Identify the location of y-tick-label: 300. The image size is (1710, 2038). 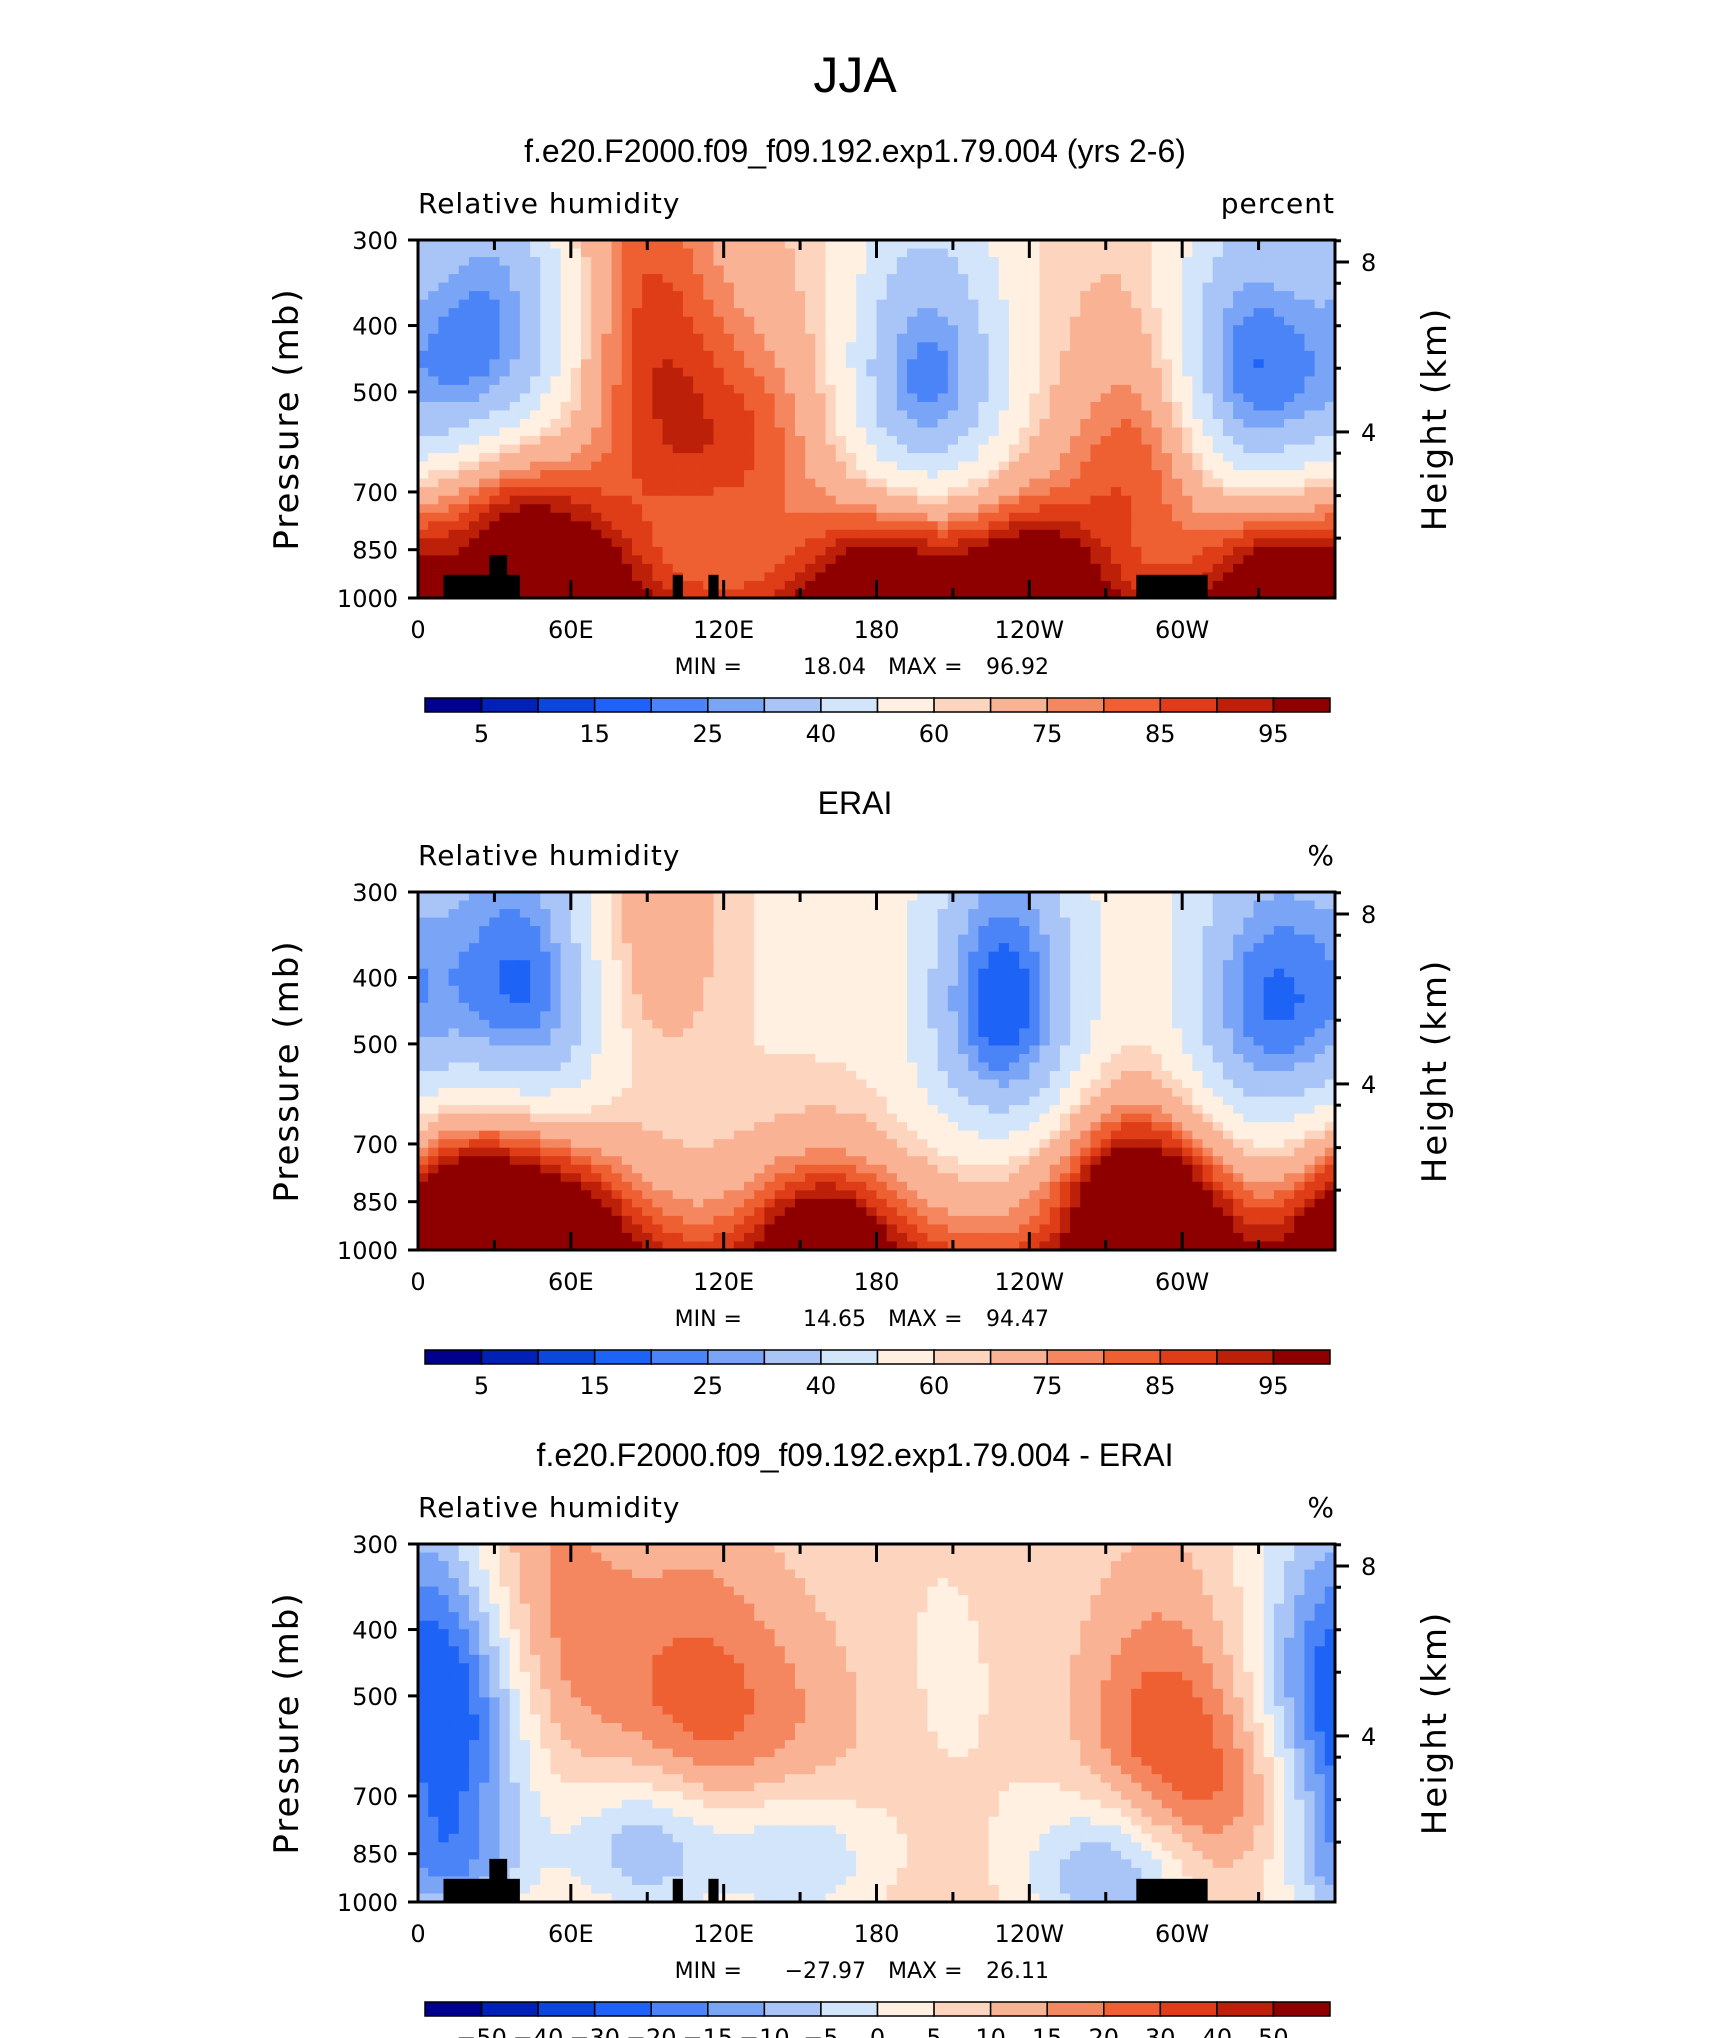
(375, 241).